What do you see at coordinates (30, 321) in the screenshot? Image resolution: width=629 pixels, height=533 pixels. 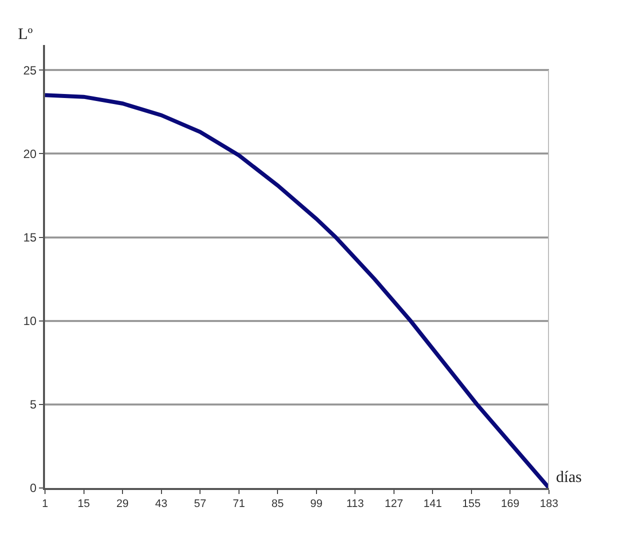 I see `y-tick-label: 10` at bounding box center [30, 321].